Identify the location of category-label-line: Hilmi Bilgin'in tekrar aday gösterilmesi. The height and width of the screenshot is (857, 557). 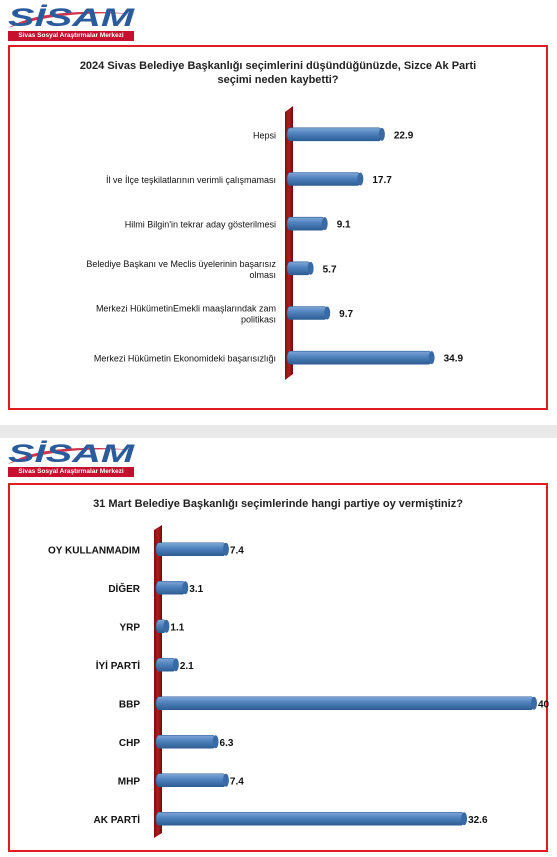
(200, 225).